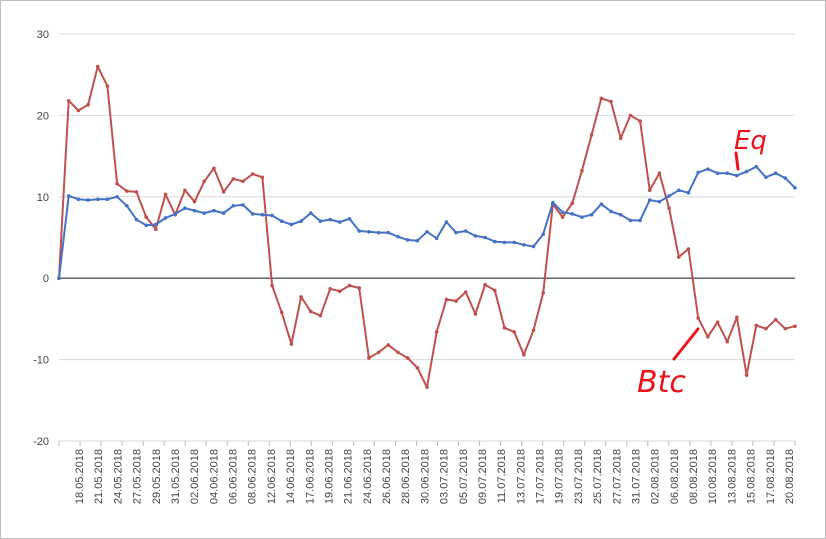 This screenshot has width=826, height=539. Describe the element at coordinates (686, 344) in the screenshot. I see `btc-pointer-stroke` at that location.